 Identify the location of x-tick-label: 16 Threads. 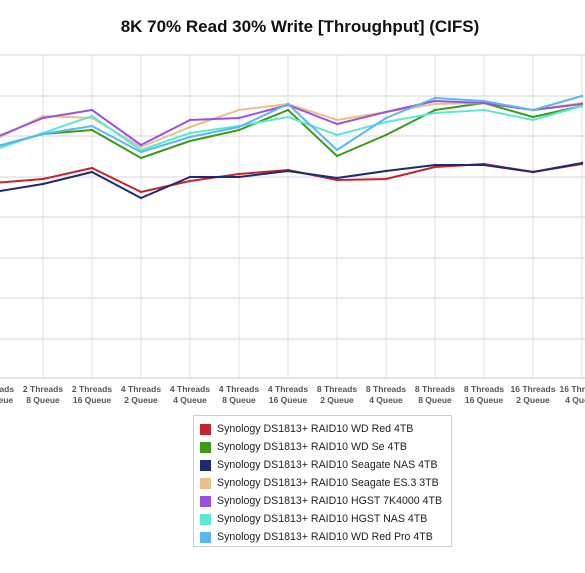
(572, 389).